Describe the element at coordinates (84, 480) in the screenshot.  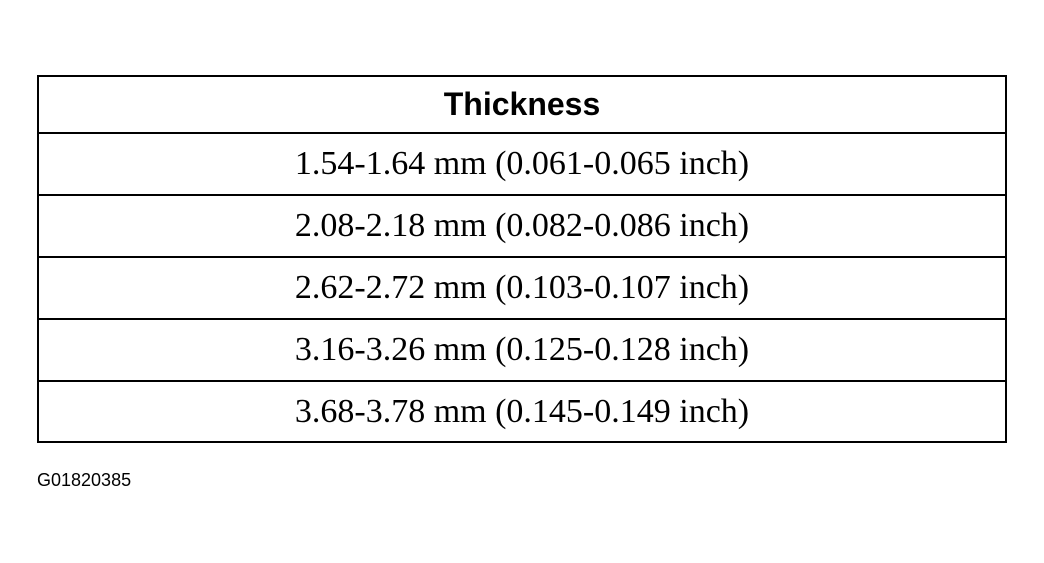
I see `figure-id-caption: G01820385` at that location.